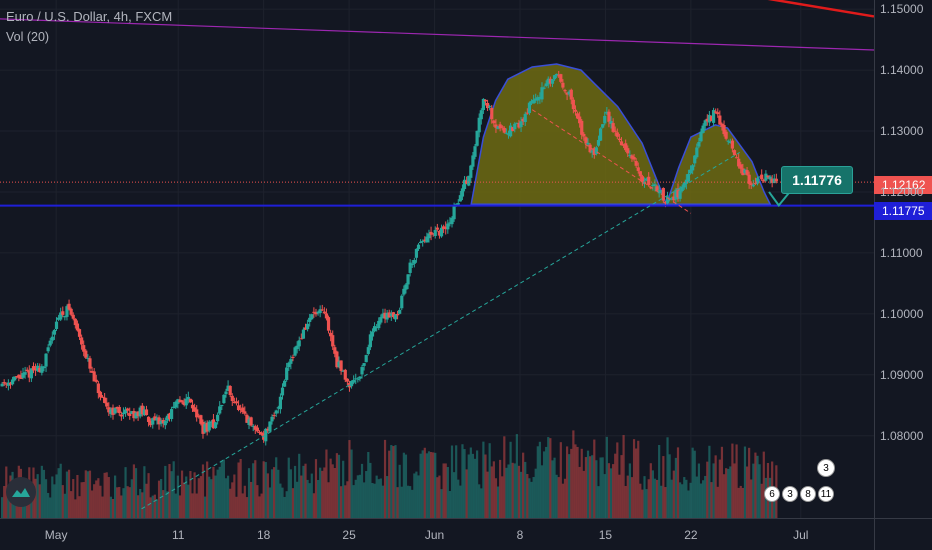  What do you see at coordinates (826, 494) in the screenshot?
I see `event-badge: 11` at bounding box center [826, 494].